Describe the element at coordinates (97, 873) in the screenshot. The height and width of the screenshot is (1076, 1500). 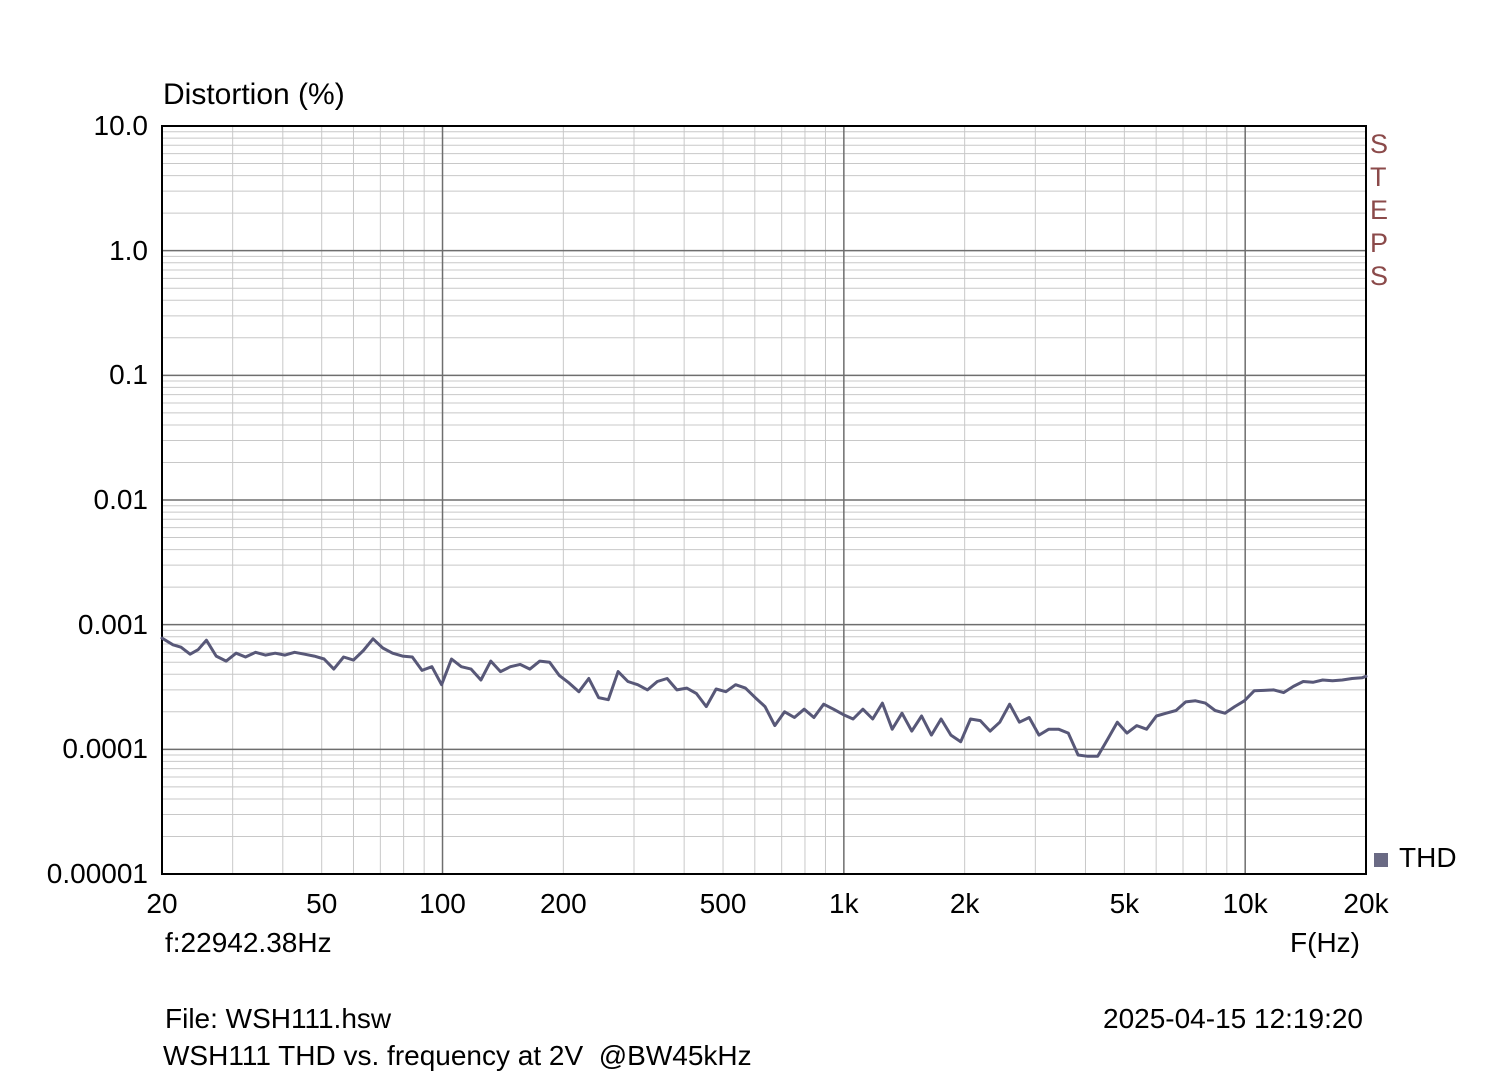
I see `y-tick-label: 0.00001` at that location.